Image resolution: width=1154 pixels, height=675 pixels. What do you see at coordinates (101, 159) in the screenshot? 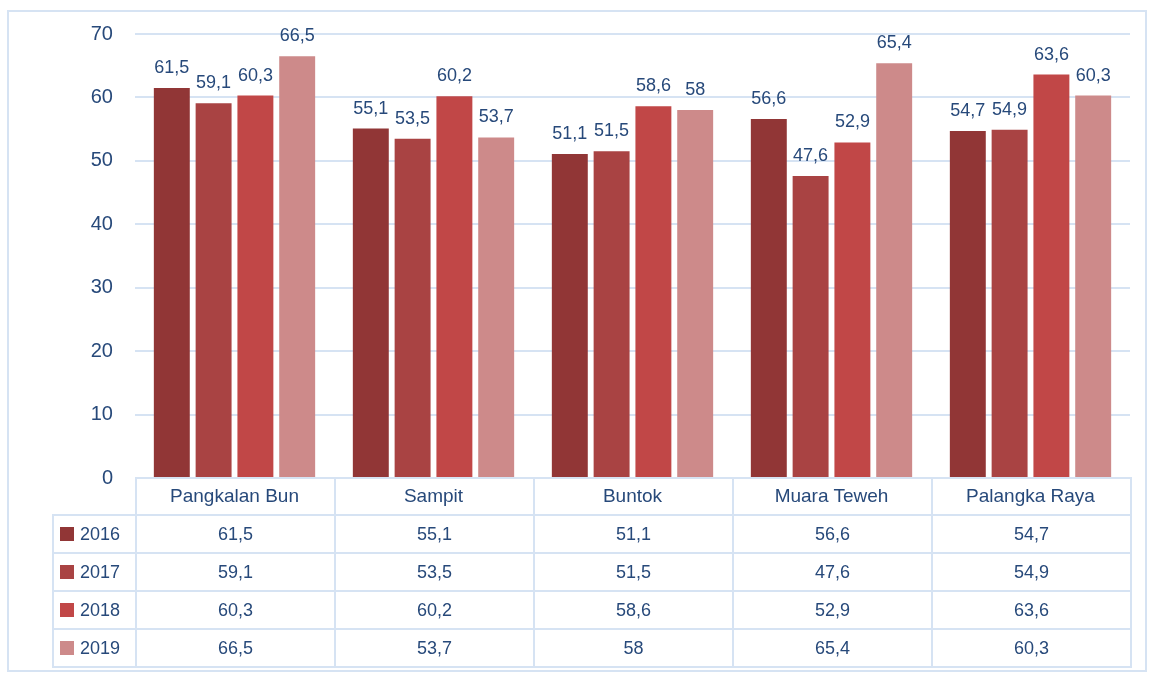
I see `y-tick-label: 50` at bounding box center [101, 159].